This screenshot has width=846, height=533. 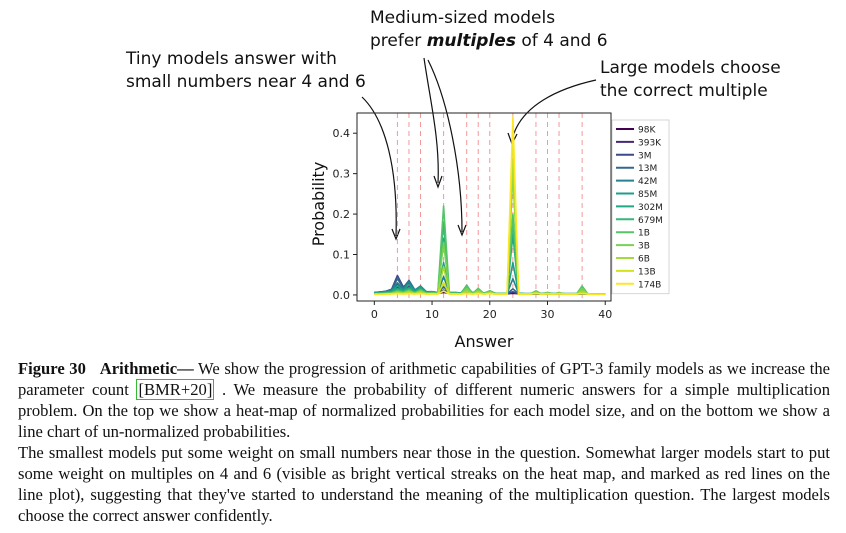 What do you see at coordinates (647, 272) in the screenshot?
I see `legend-label: 13B` at bounding box center [647, 272].